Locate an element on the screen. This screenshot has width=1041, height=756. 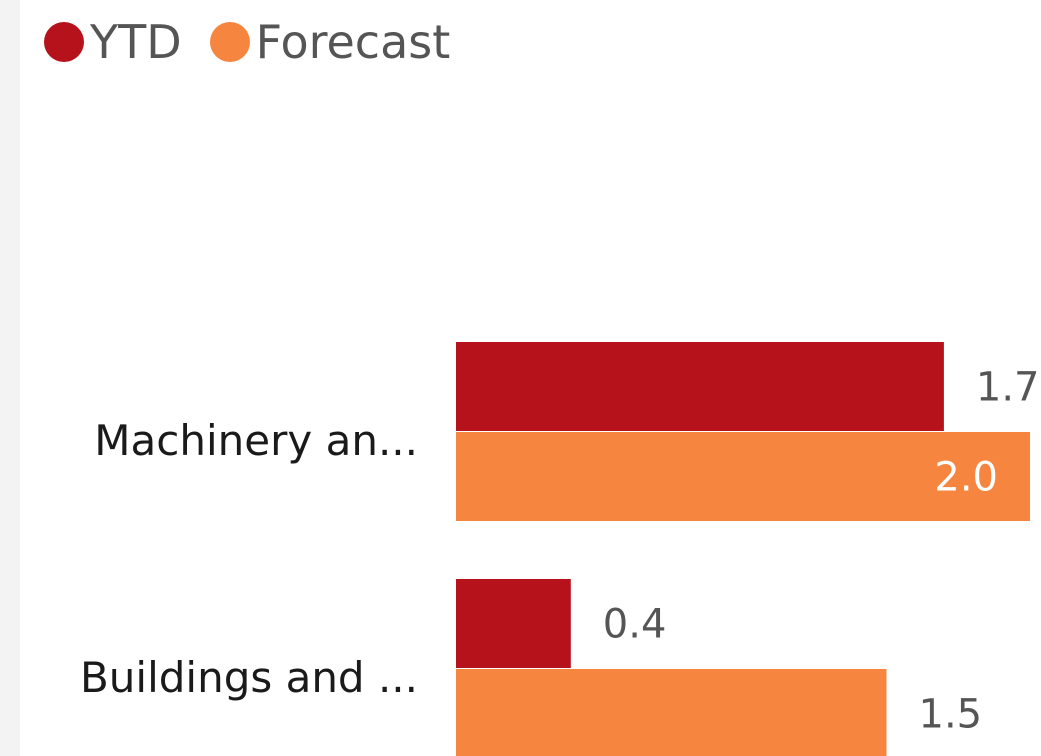
legend: YTD Forecast is located at coordinates (261, 42).